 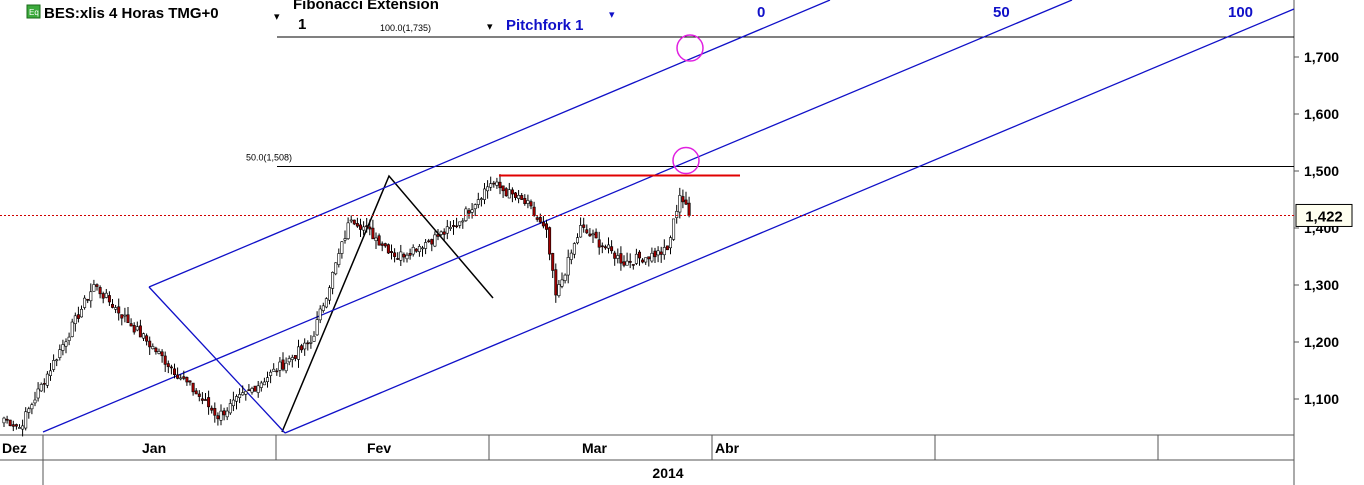 What do you see at coordinates (612, 15) in the screenshot?
I see `pitchfork-dropdown-icon: ▾` at bounding box center [612, 15].